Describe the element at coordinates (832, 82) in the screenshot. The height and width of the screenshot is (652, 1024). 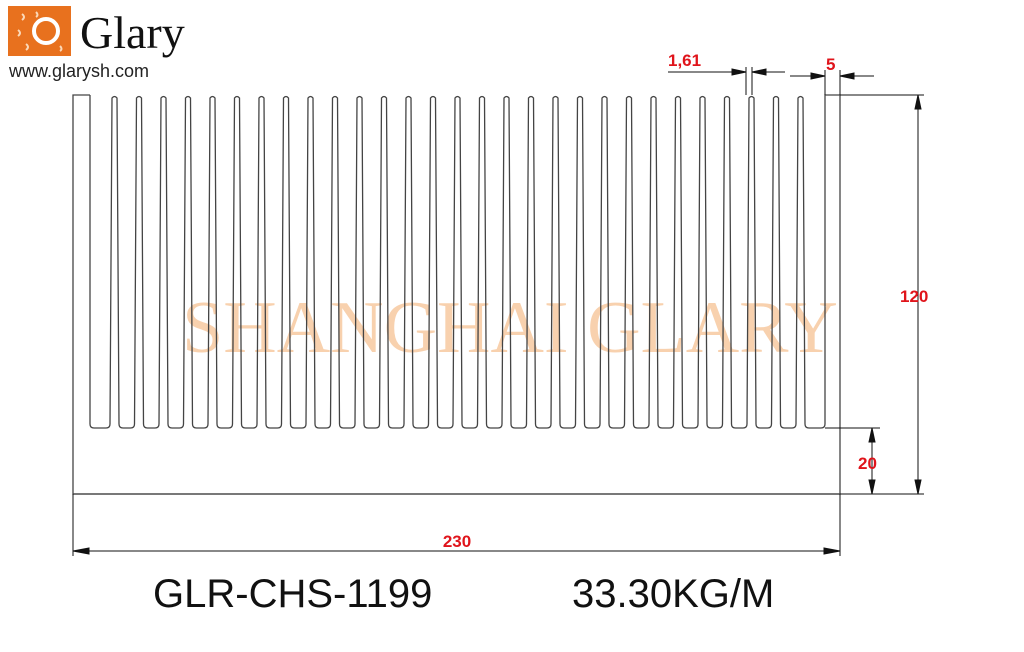
I see `dim-wall-thickness` at that location.